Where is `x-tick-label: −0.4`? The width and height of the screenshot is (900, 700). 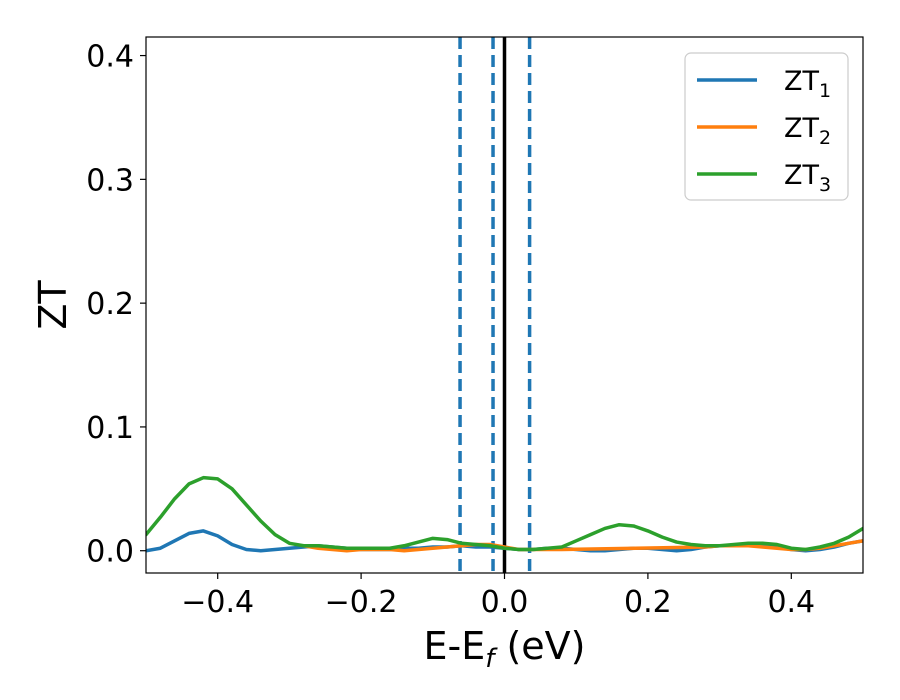 x-tick-label: −0.4 is located at coordinates (217, 602).